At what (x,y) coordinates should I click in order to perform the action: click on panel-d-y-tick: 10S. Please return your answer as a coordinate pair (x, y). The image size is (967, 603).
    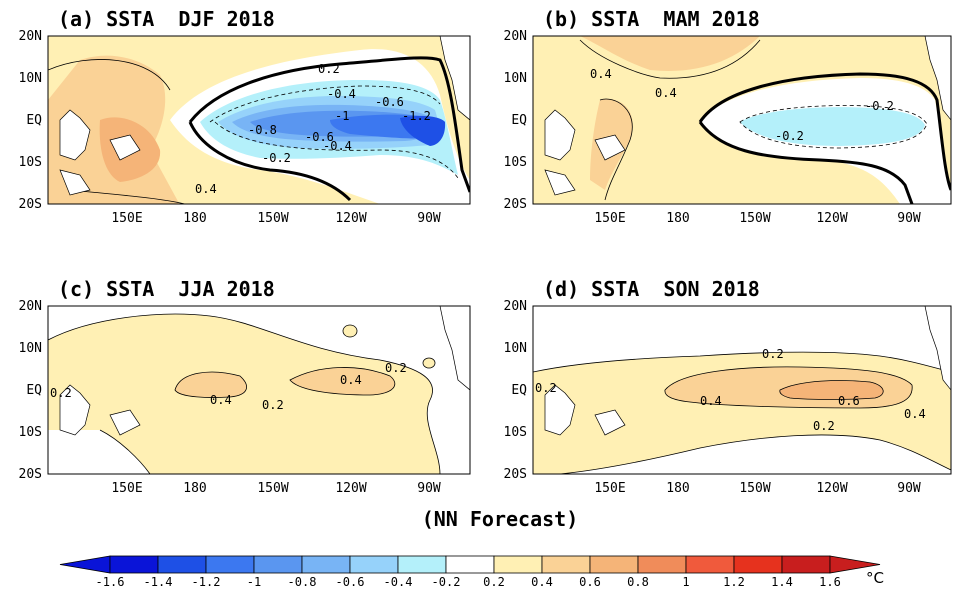
    Looking at the image, I should click on (515, 432).